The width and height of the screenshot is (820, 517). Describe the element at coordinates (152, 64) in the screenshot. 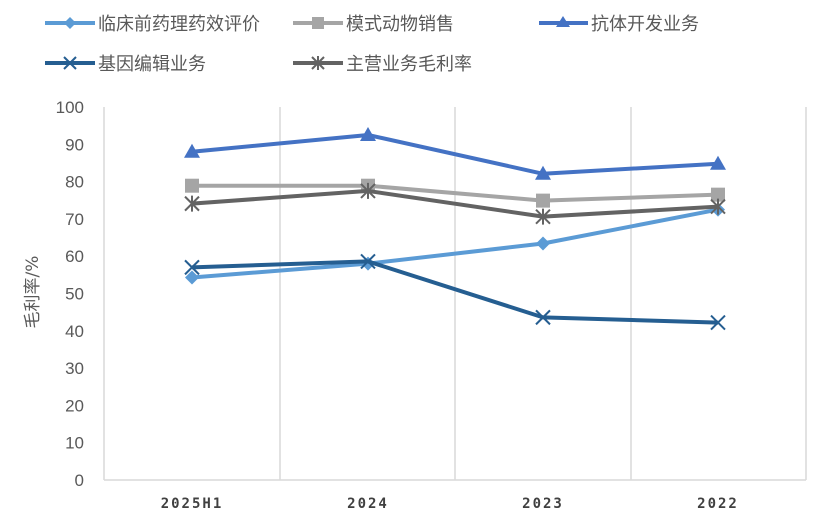

I see `legend-label: 基因编辑业务` at that location.